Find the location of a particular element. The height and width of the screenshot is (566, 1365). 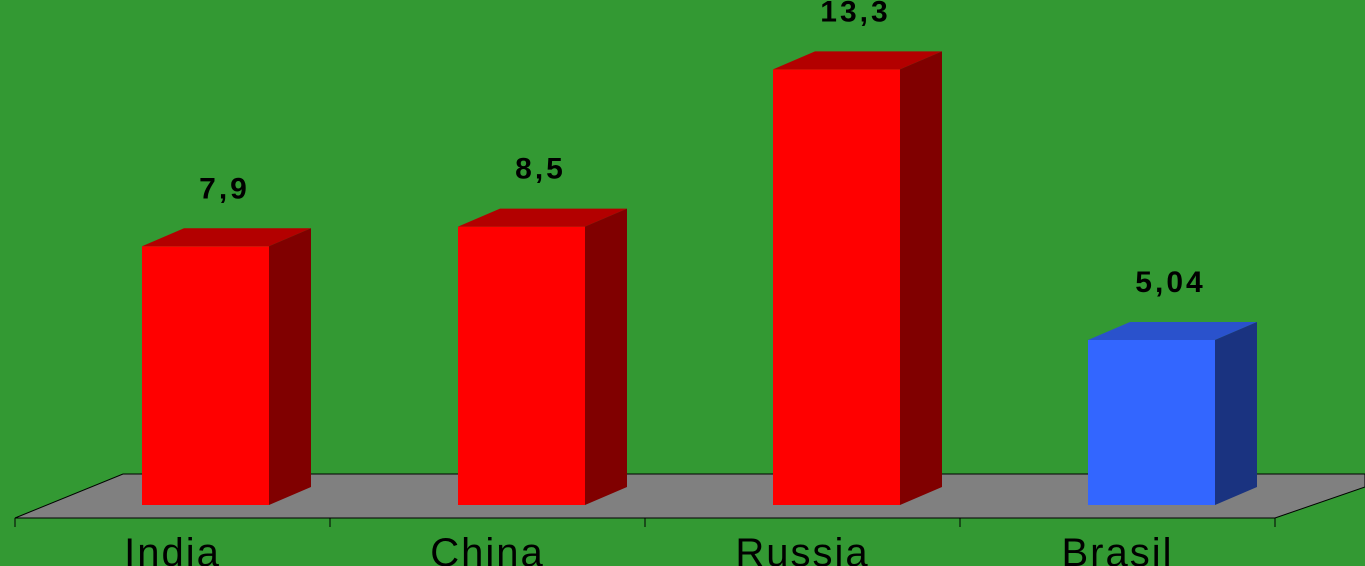

category-label: China is located at coordinates (487, 548).